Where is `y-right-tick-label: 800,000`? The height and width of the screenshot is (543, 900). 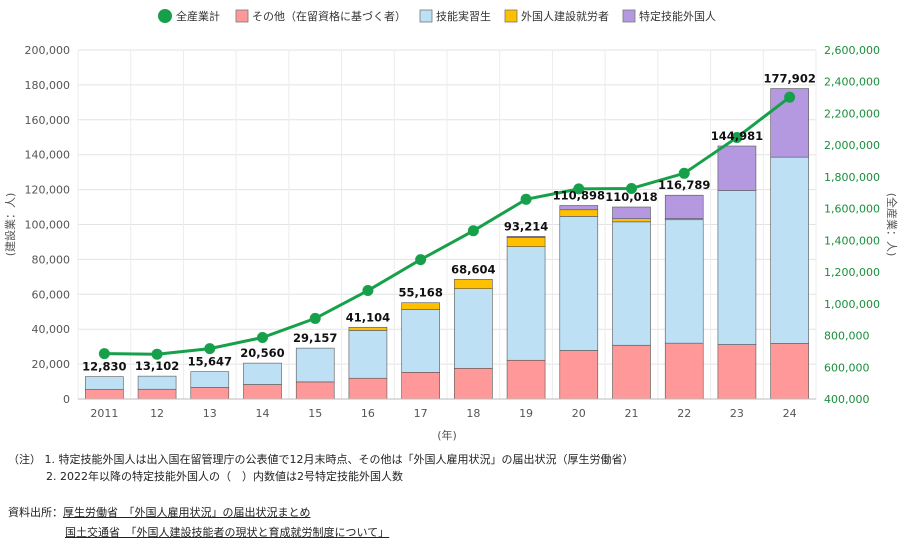 y-right-tick-label: 800,000 is located at coordinates (847, 336).